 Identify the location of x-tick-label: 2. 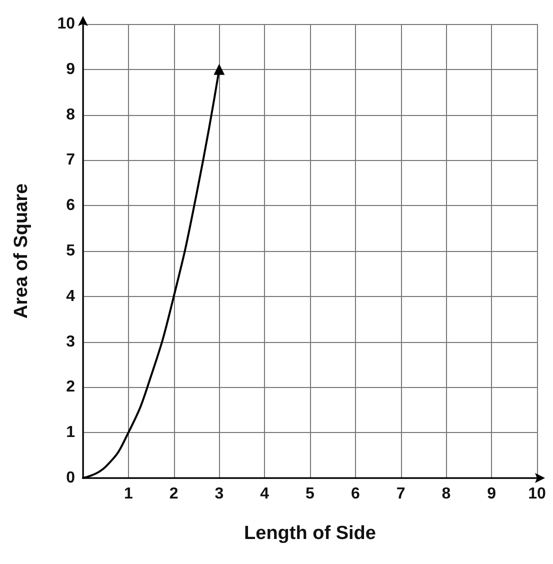
(173, 494).